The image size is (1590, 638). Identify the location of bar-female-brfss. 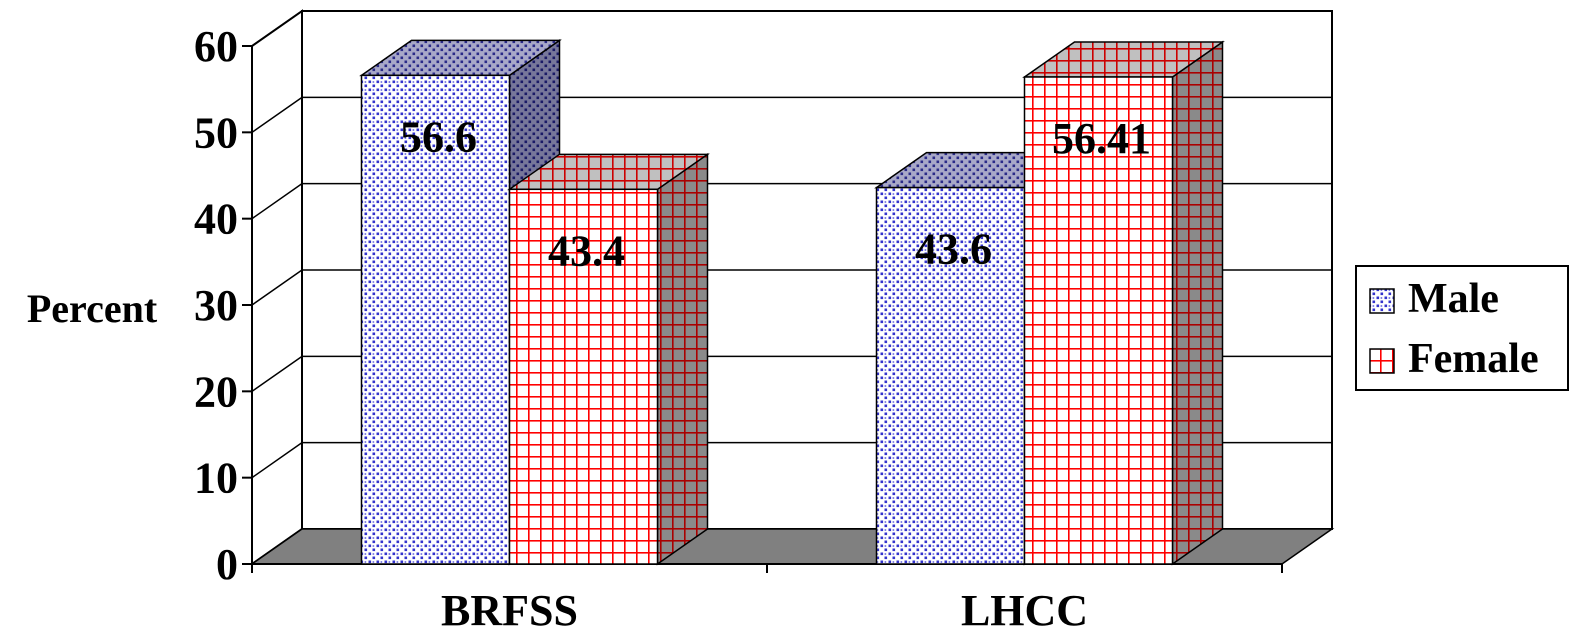
(583, 376).